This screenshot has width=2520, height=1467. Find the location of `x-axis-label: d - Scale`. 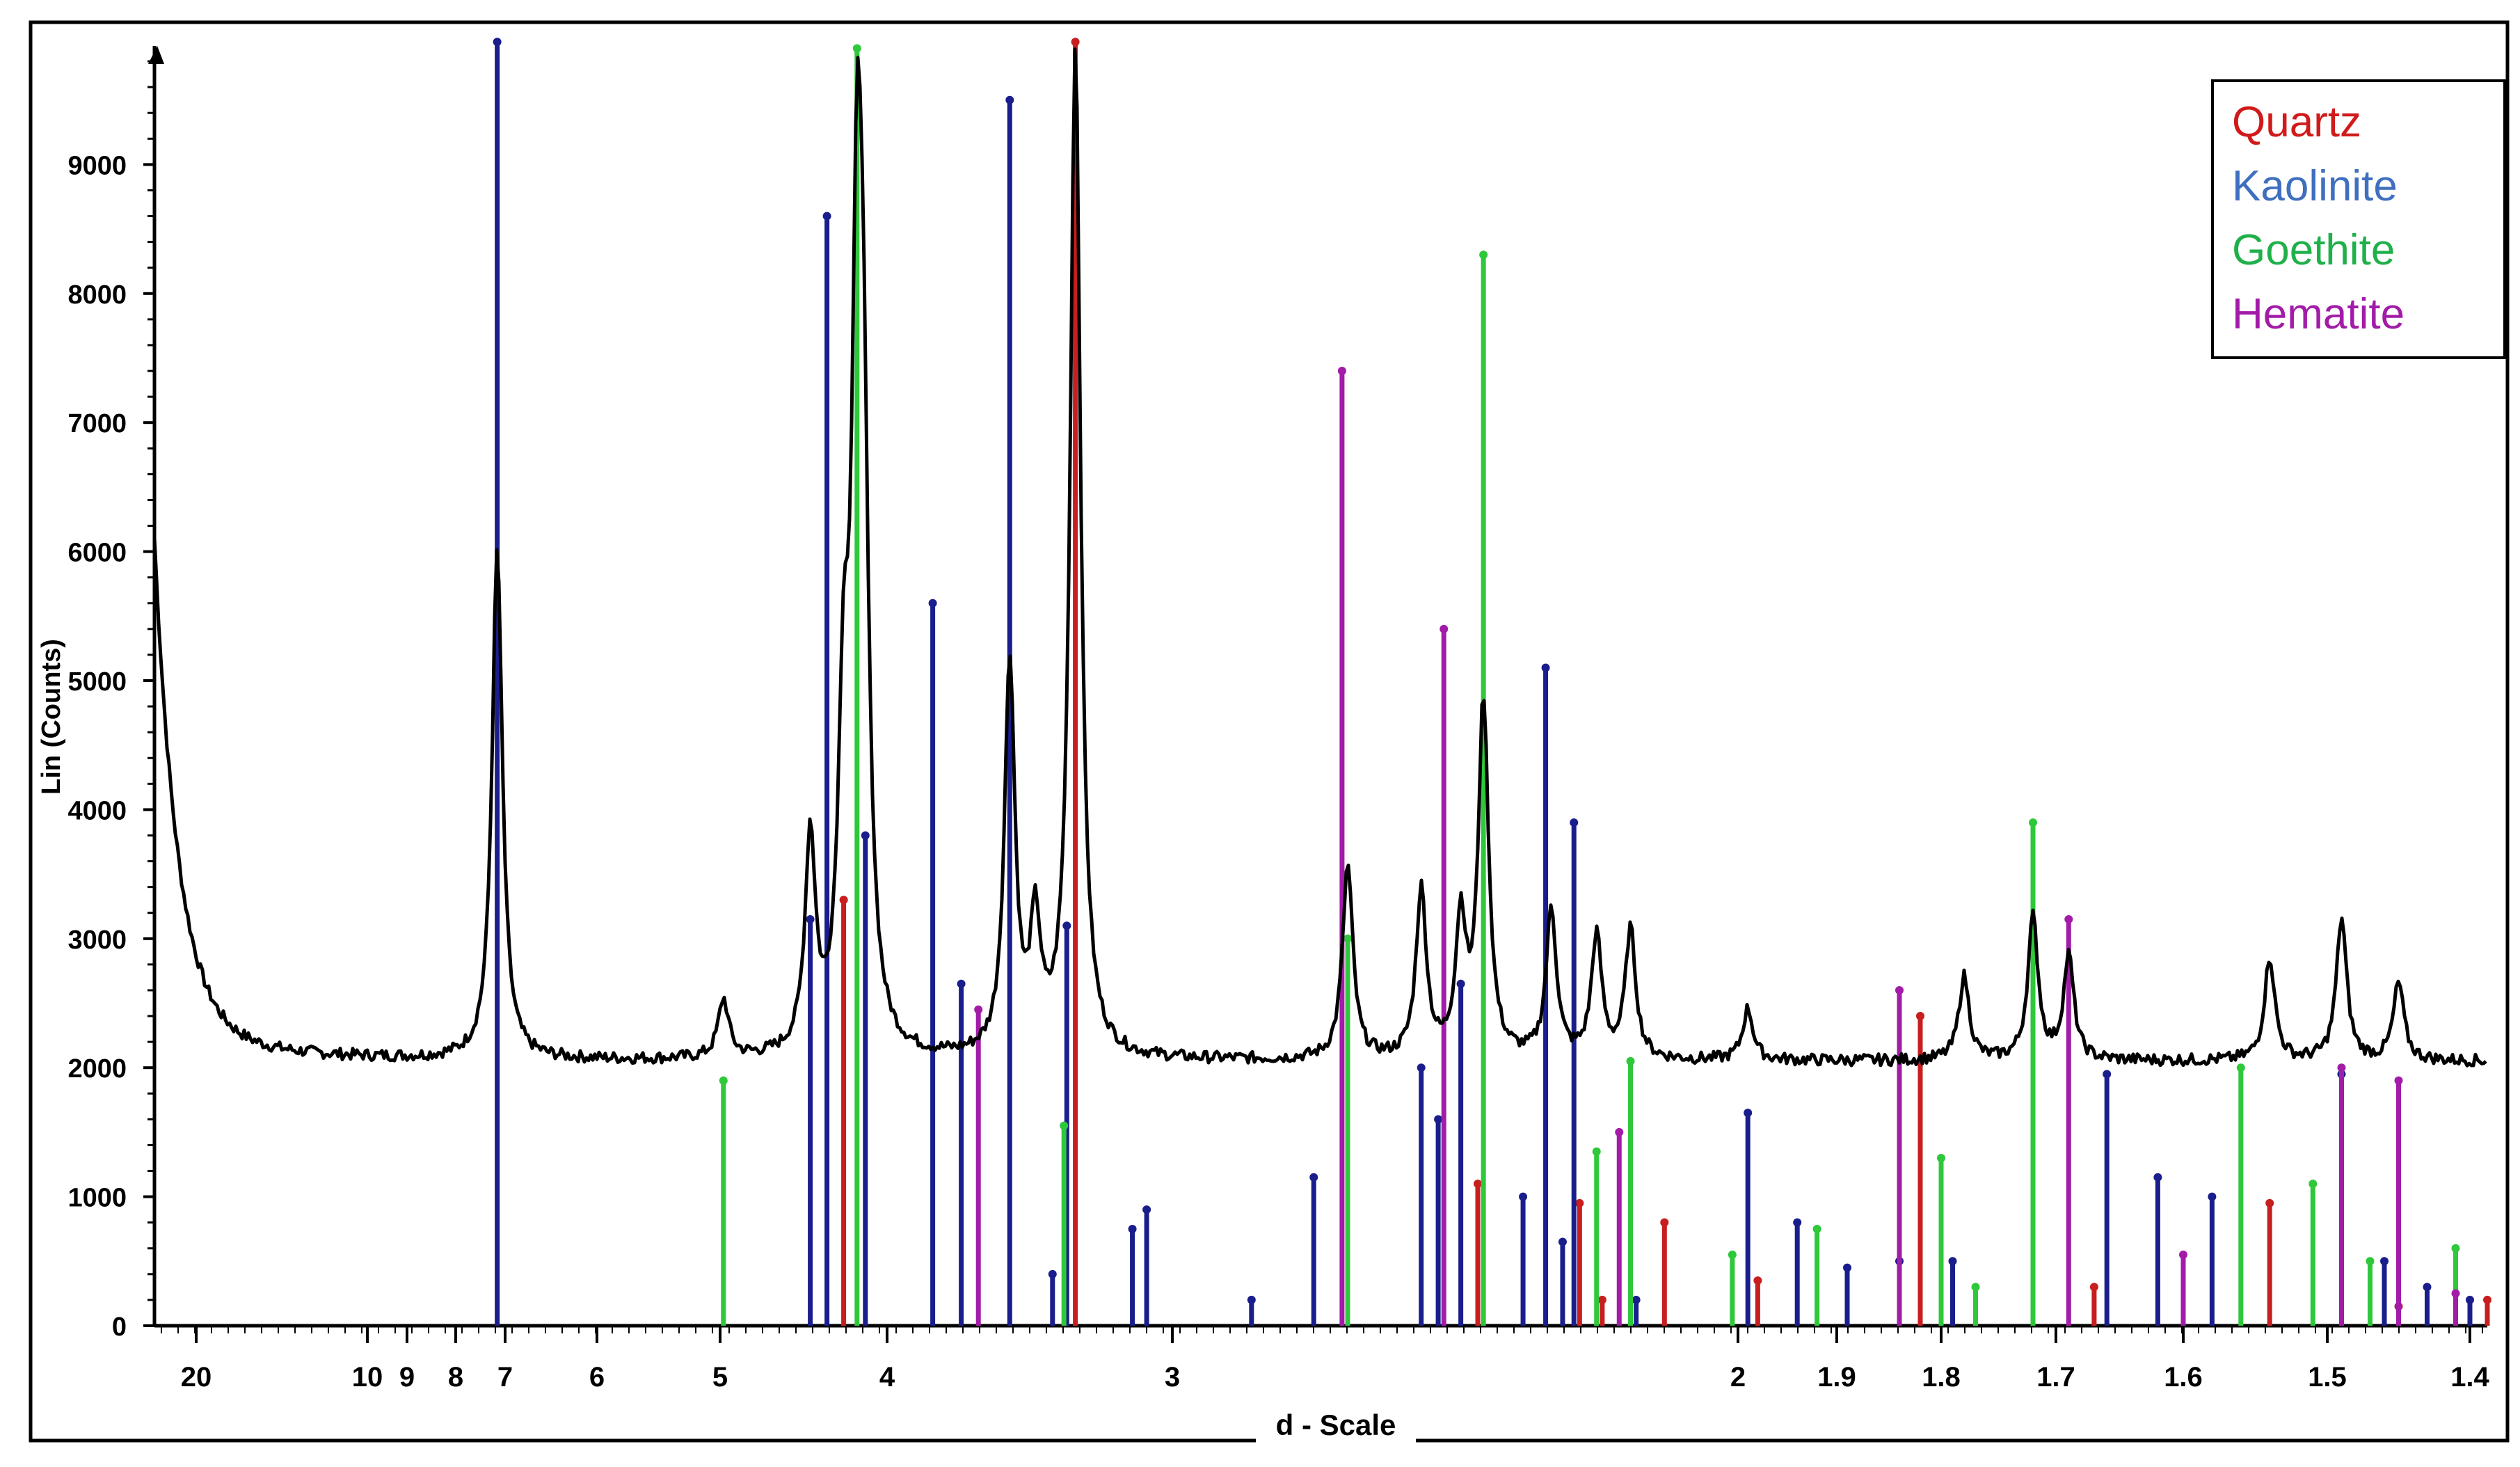

x-axis-label: d - Scale is located at coordinates (1336, 1425).